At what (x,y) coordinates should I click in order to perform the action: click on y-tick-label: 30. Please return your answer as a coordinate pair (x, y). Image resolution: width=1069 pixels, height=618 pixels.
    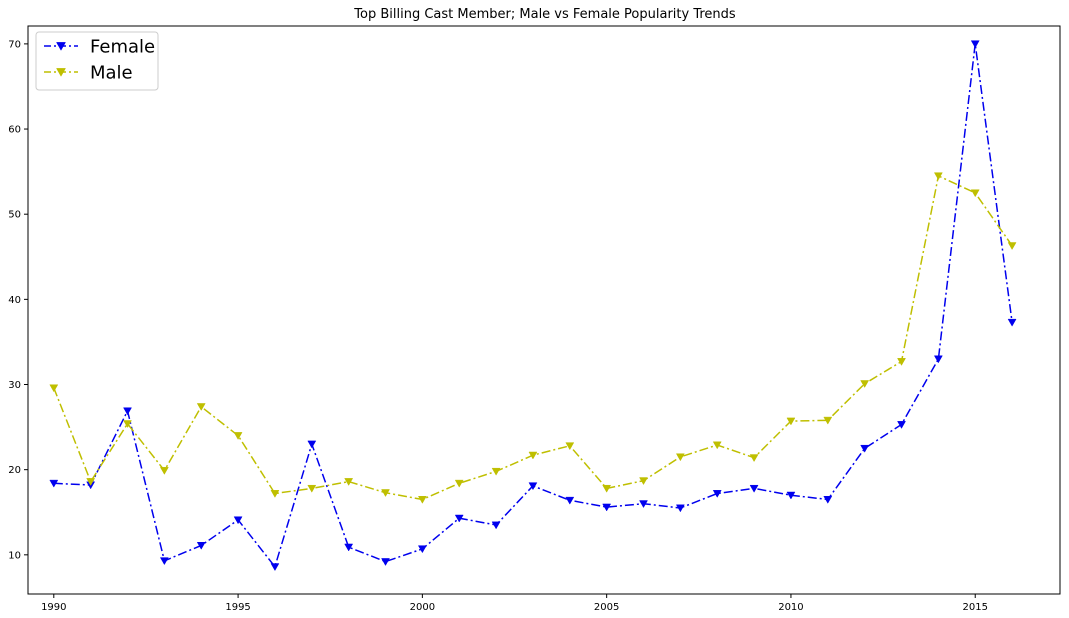
    Looking at the image, I should click on (14, 385).